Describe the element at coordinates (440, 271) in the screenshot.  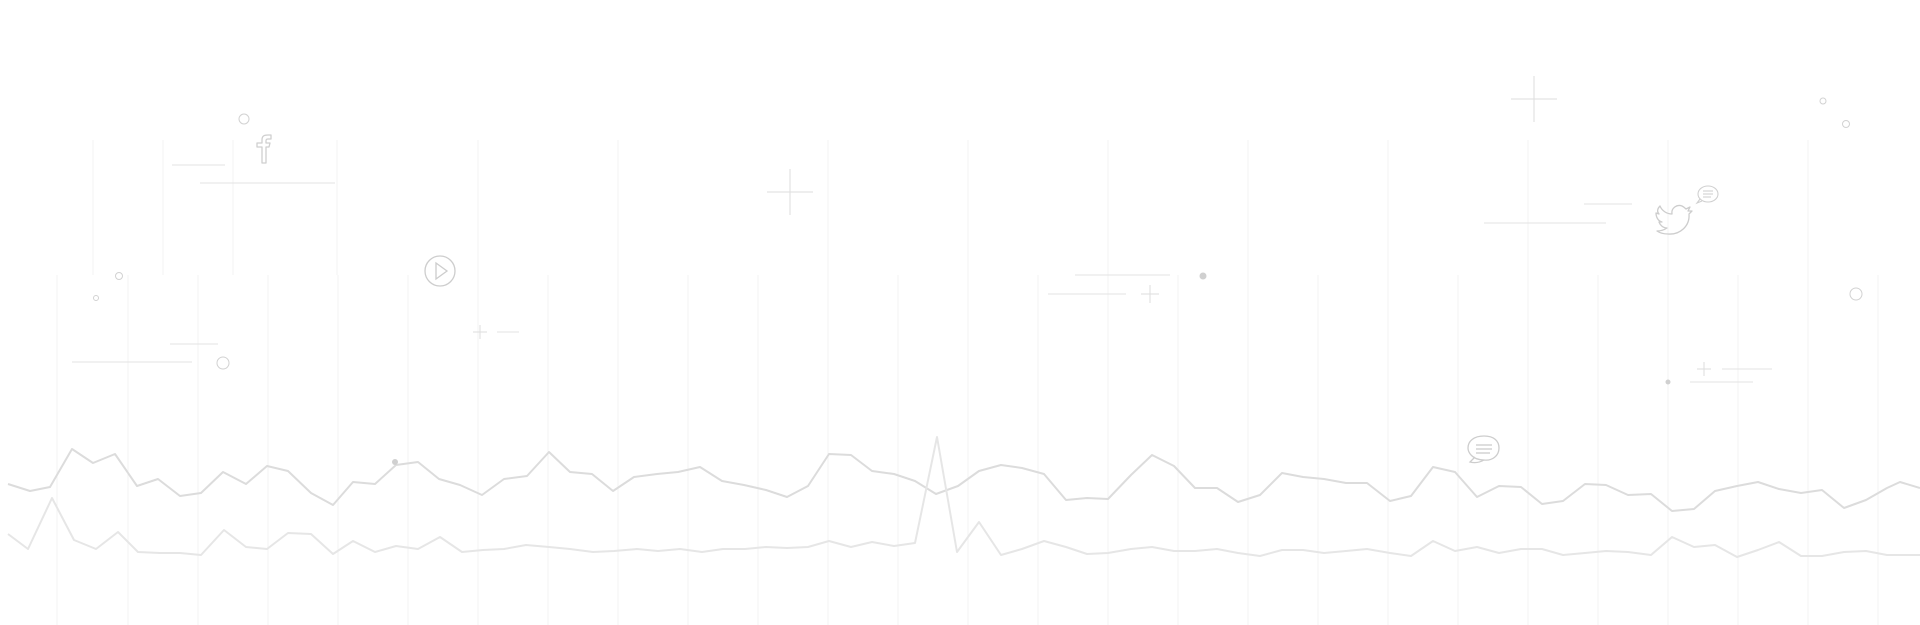
I see `play-icon` at that location.